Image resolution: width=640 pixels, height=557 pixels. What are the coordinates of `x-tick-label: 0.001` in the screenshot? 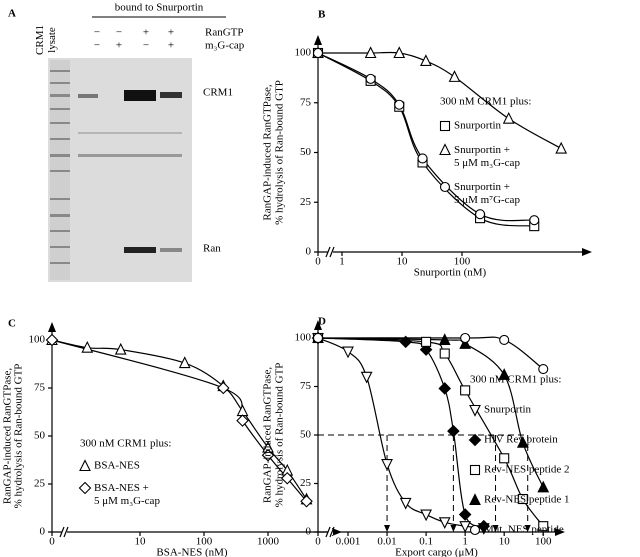 It's located at (348, 542).